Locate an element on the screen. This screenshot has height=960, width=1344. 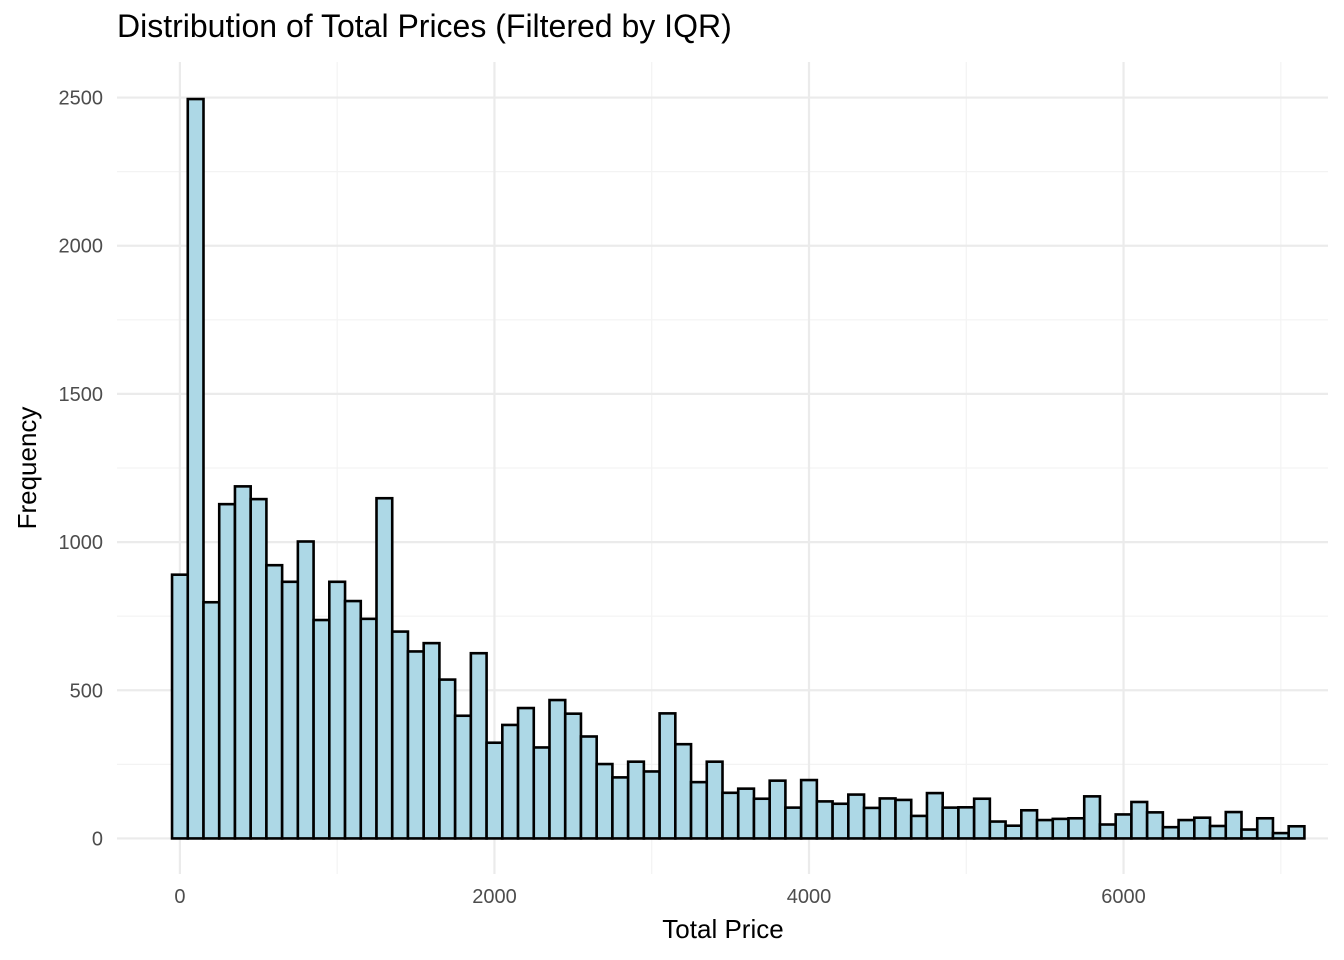
y-axis-title: Frequency is located at coordinates (27, 468).